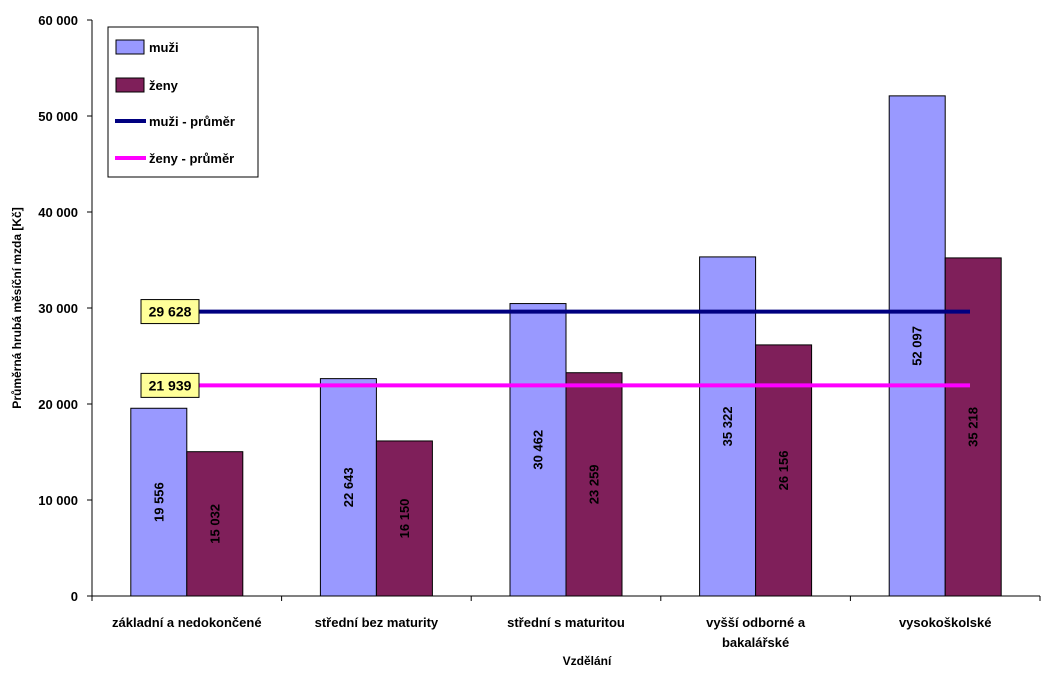  Describe the element at coordinates (404, 519) in the screenshot. I see `bar-label-women-1: 16 150` at that location.